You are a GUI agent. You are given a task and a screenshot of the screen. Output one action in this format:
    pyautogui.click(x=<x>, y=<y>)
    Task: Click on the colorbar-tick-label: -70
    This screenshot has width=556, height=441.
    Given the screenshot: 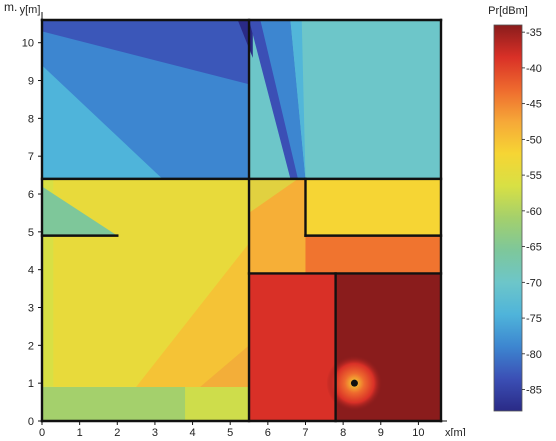 What is the action you would take?
    pyautogui.click(x=534, y=283)
    